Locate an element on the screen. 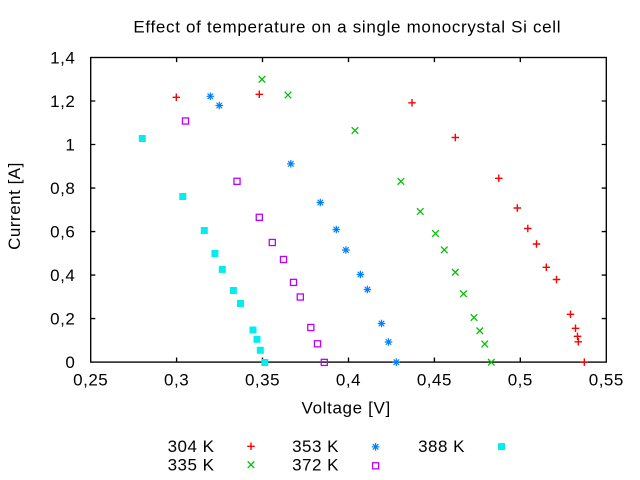 This screenshot has width=640, height=480. svg-text: 304 K is located at coordinates (191, 446).